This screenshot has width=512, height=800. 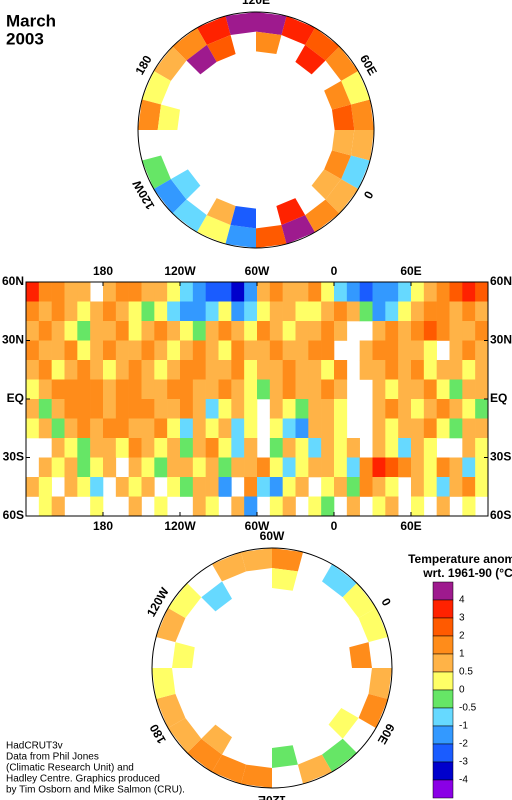 I want to click on legend-swatch, so click(x=443, y=789).